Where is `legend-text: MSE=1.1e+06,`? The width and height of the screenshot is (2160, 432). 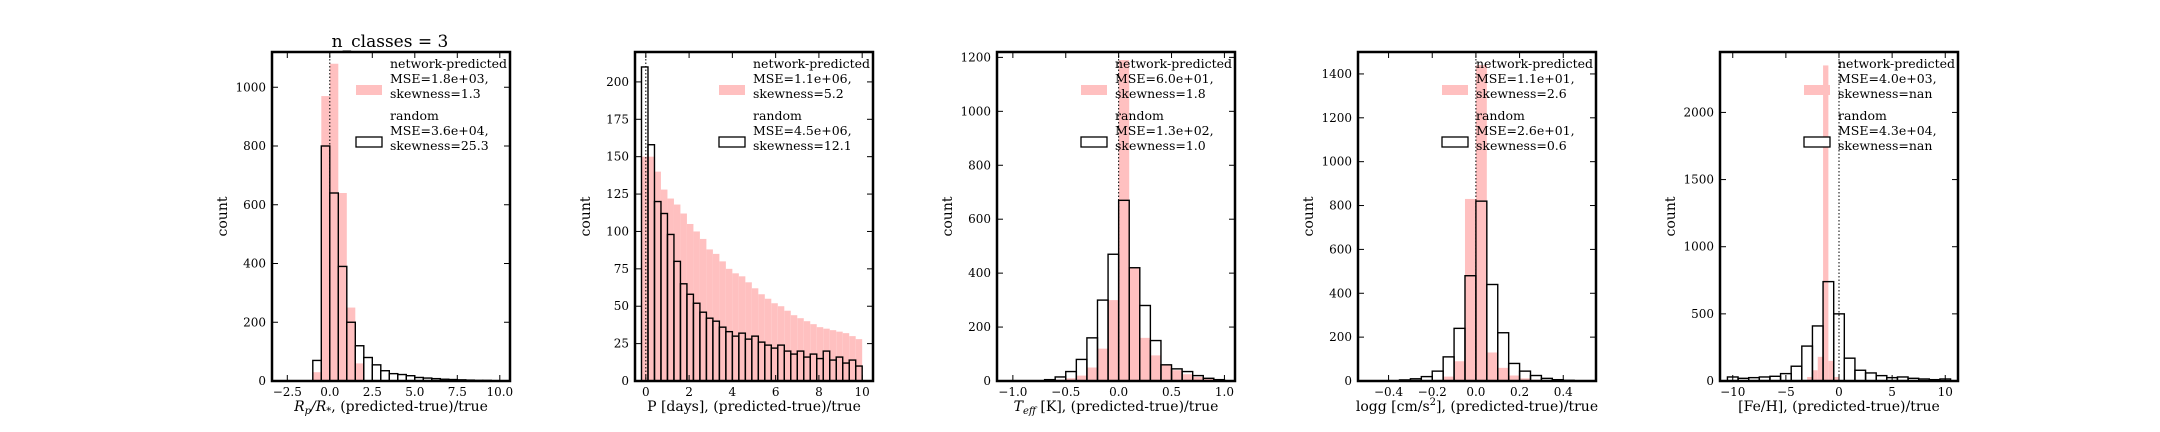 legend-text: MSE=1.1e+06, is located at coordinates (802, 78).